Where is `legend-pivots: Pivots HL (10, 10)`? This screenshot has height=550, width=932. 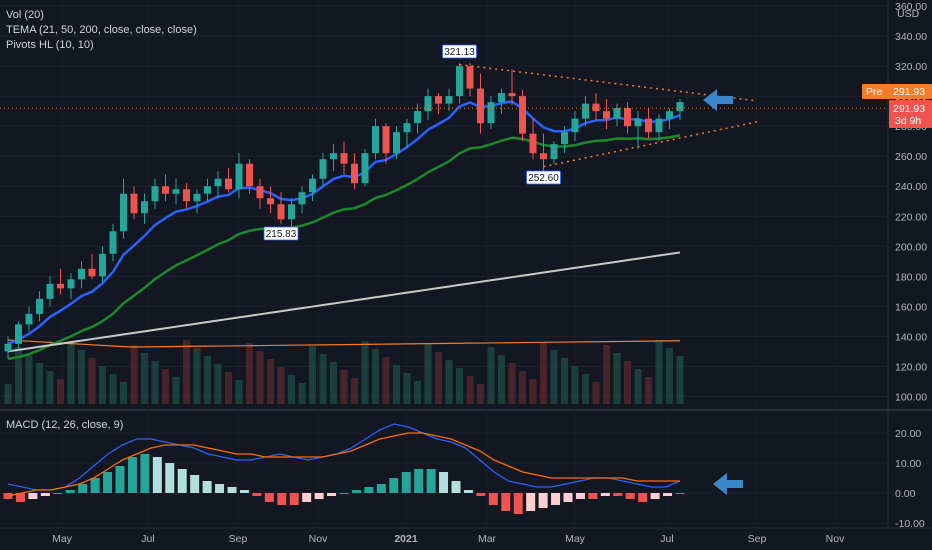
legend-pivots: Pivots HL (10, 10) is located at coordinates (50, 45).